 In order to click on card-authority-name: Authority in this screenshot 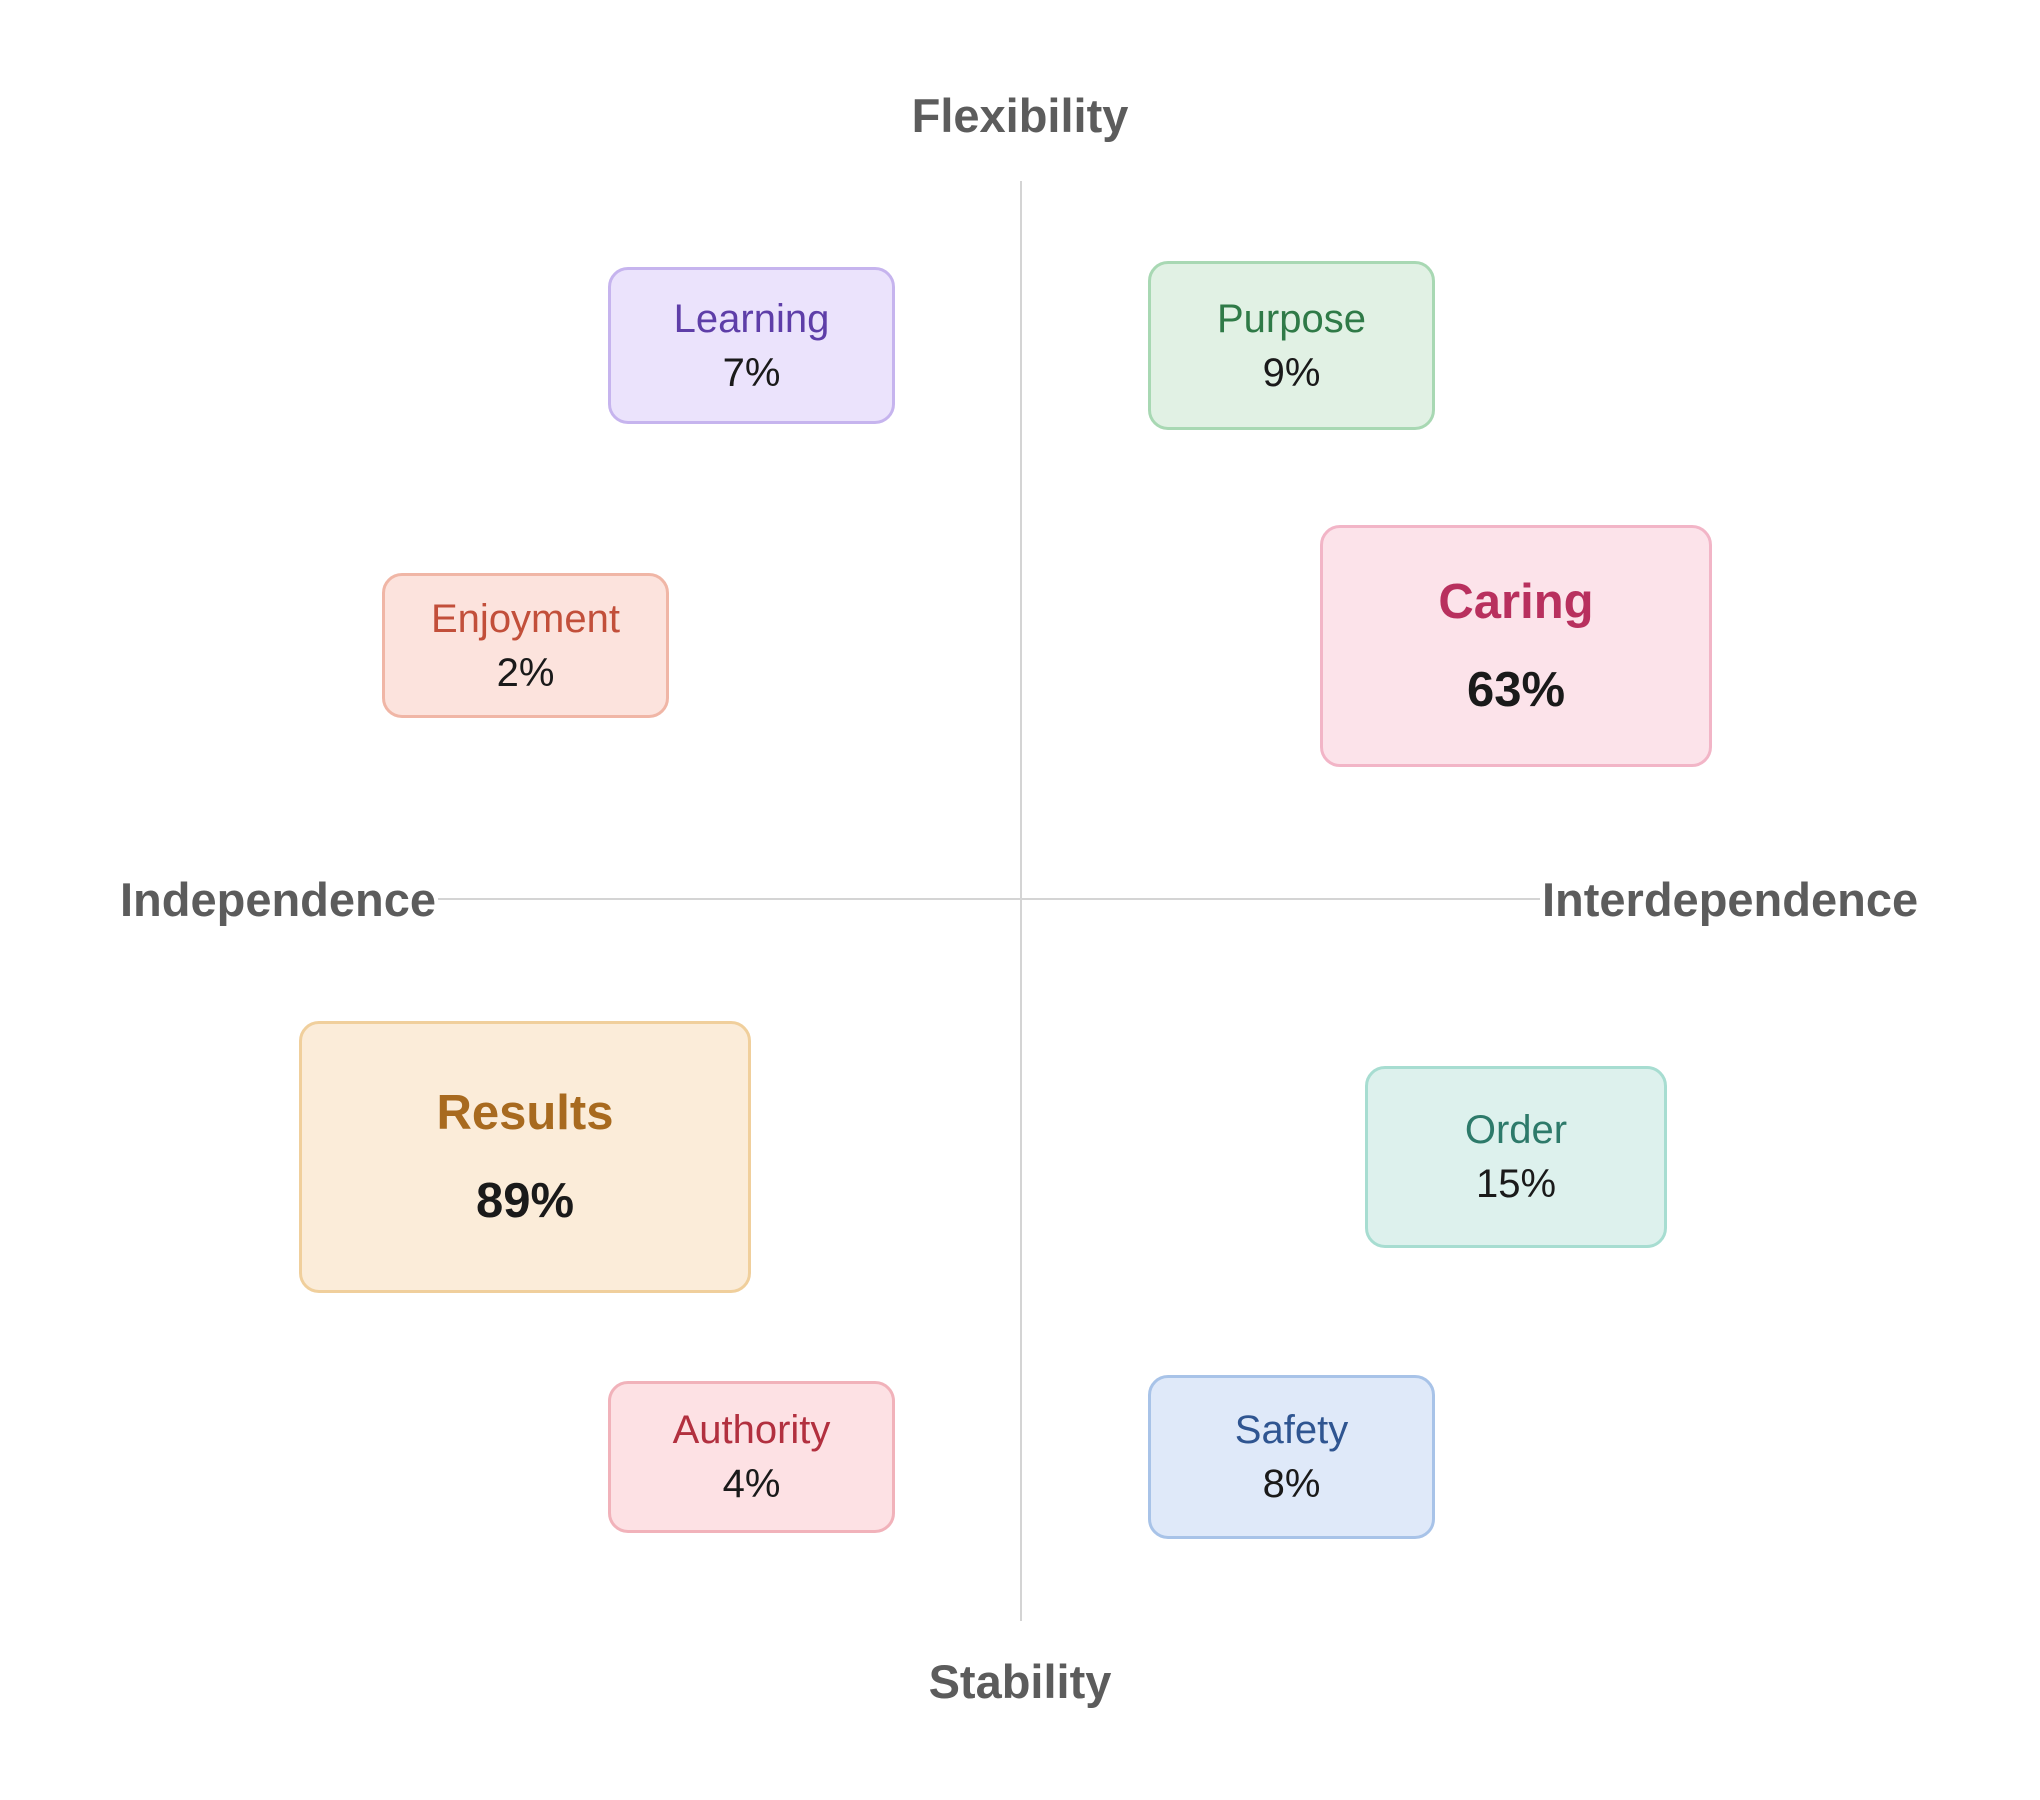, I will do `click(751, 1430)`.